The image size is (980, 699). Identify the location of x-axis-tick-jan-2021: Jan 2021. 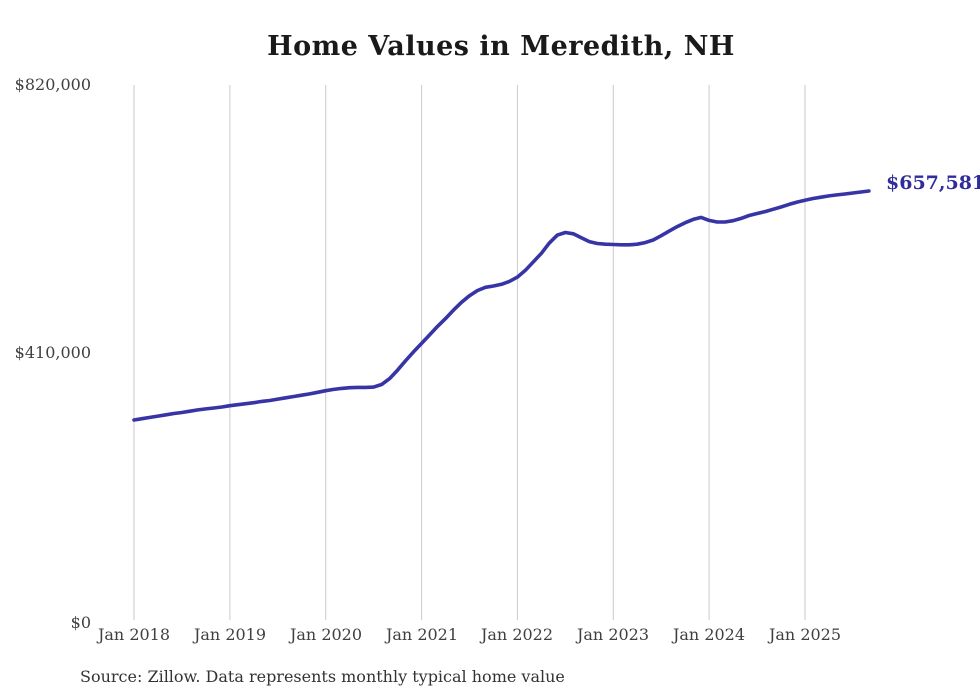
(422, 634).